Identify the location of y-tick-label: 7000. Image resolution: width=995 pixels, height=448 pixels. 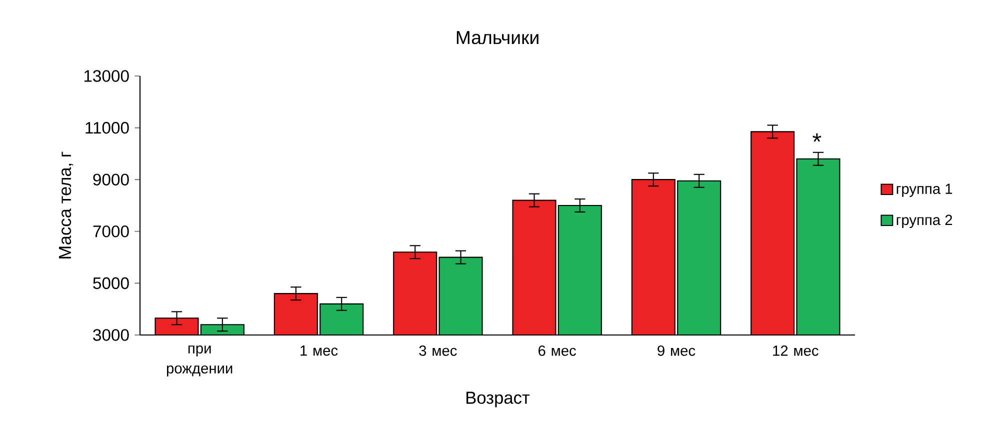
(111, 232).